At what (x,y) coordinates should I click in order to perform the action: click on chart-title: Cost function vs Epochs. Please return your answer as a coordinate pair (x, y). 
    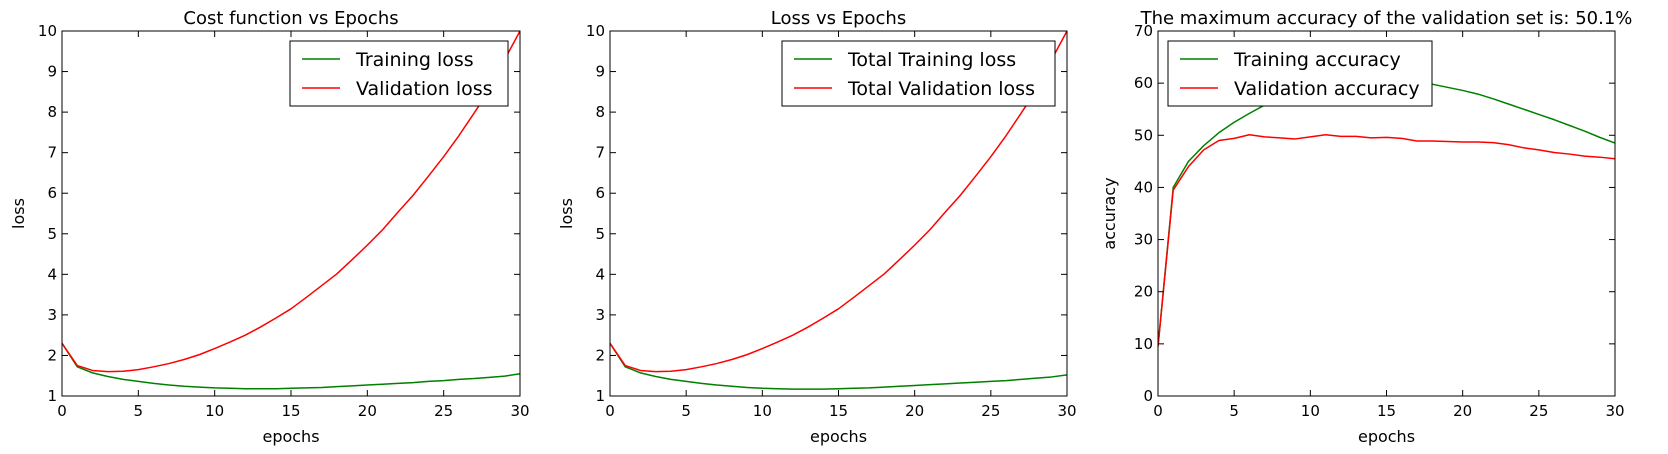
    Looking at the image, I should click on (290, 18).